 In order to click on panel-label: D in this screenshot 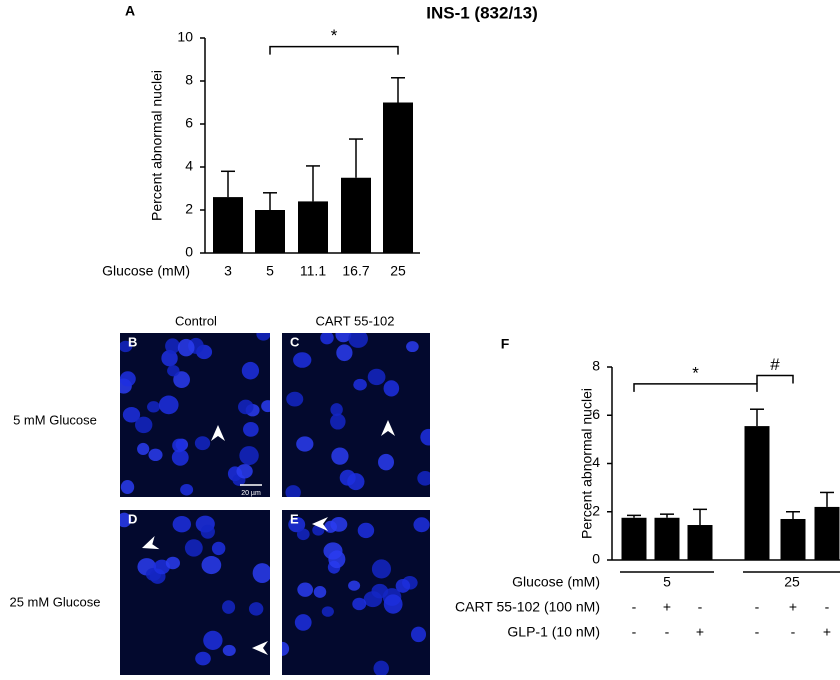, I will do `click(132, 518)`.